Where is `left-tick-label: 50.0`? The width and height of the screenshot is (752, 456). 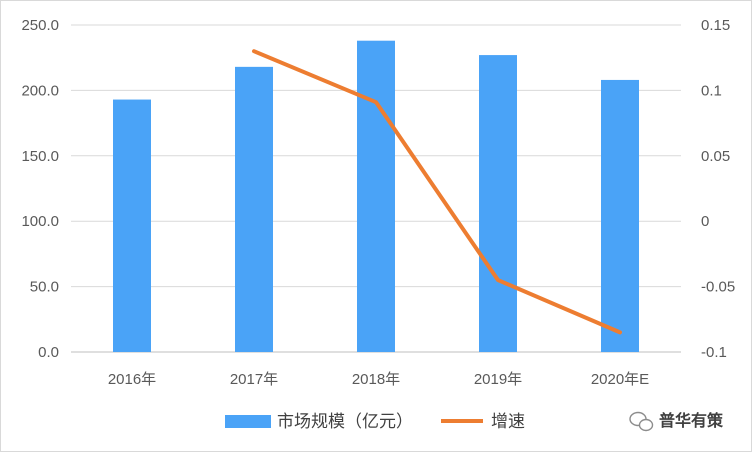
left-tick-label: 50.0 is located at coordinates (44, 287).